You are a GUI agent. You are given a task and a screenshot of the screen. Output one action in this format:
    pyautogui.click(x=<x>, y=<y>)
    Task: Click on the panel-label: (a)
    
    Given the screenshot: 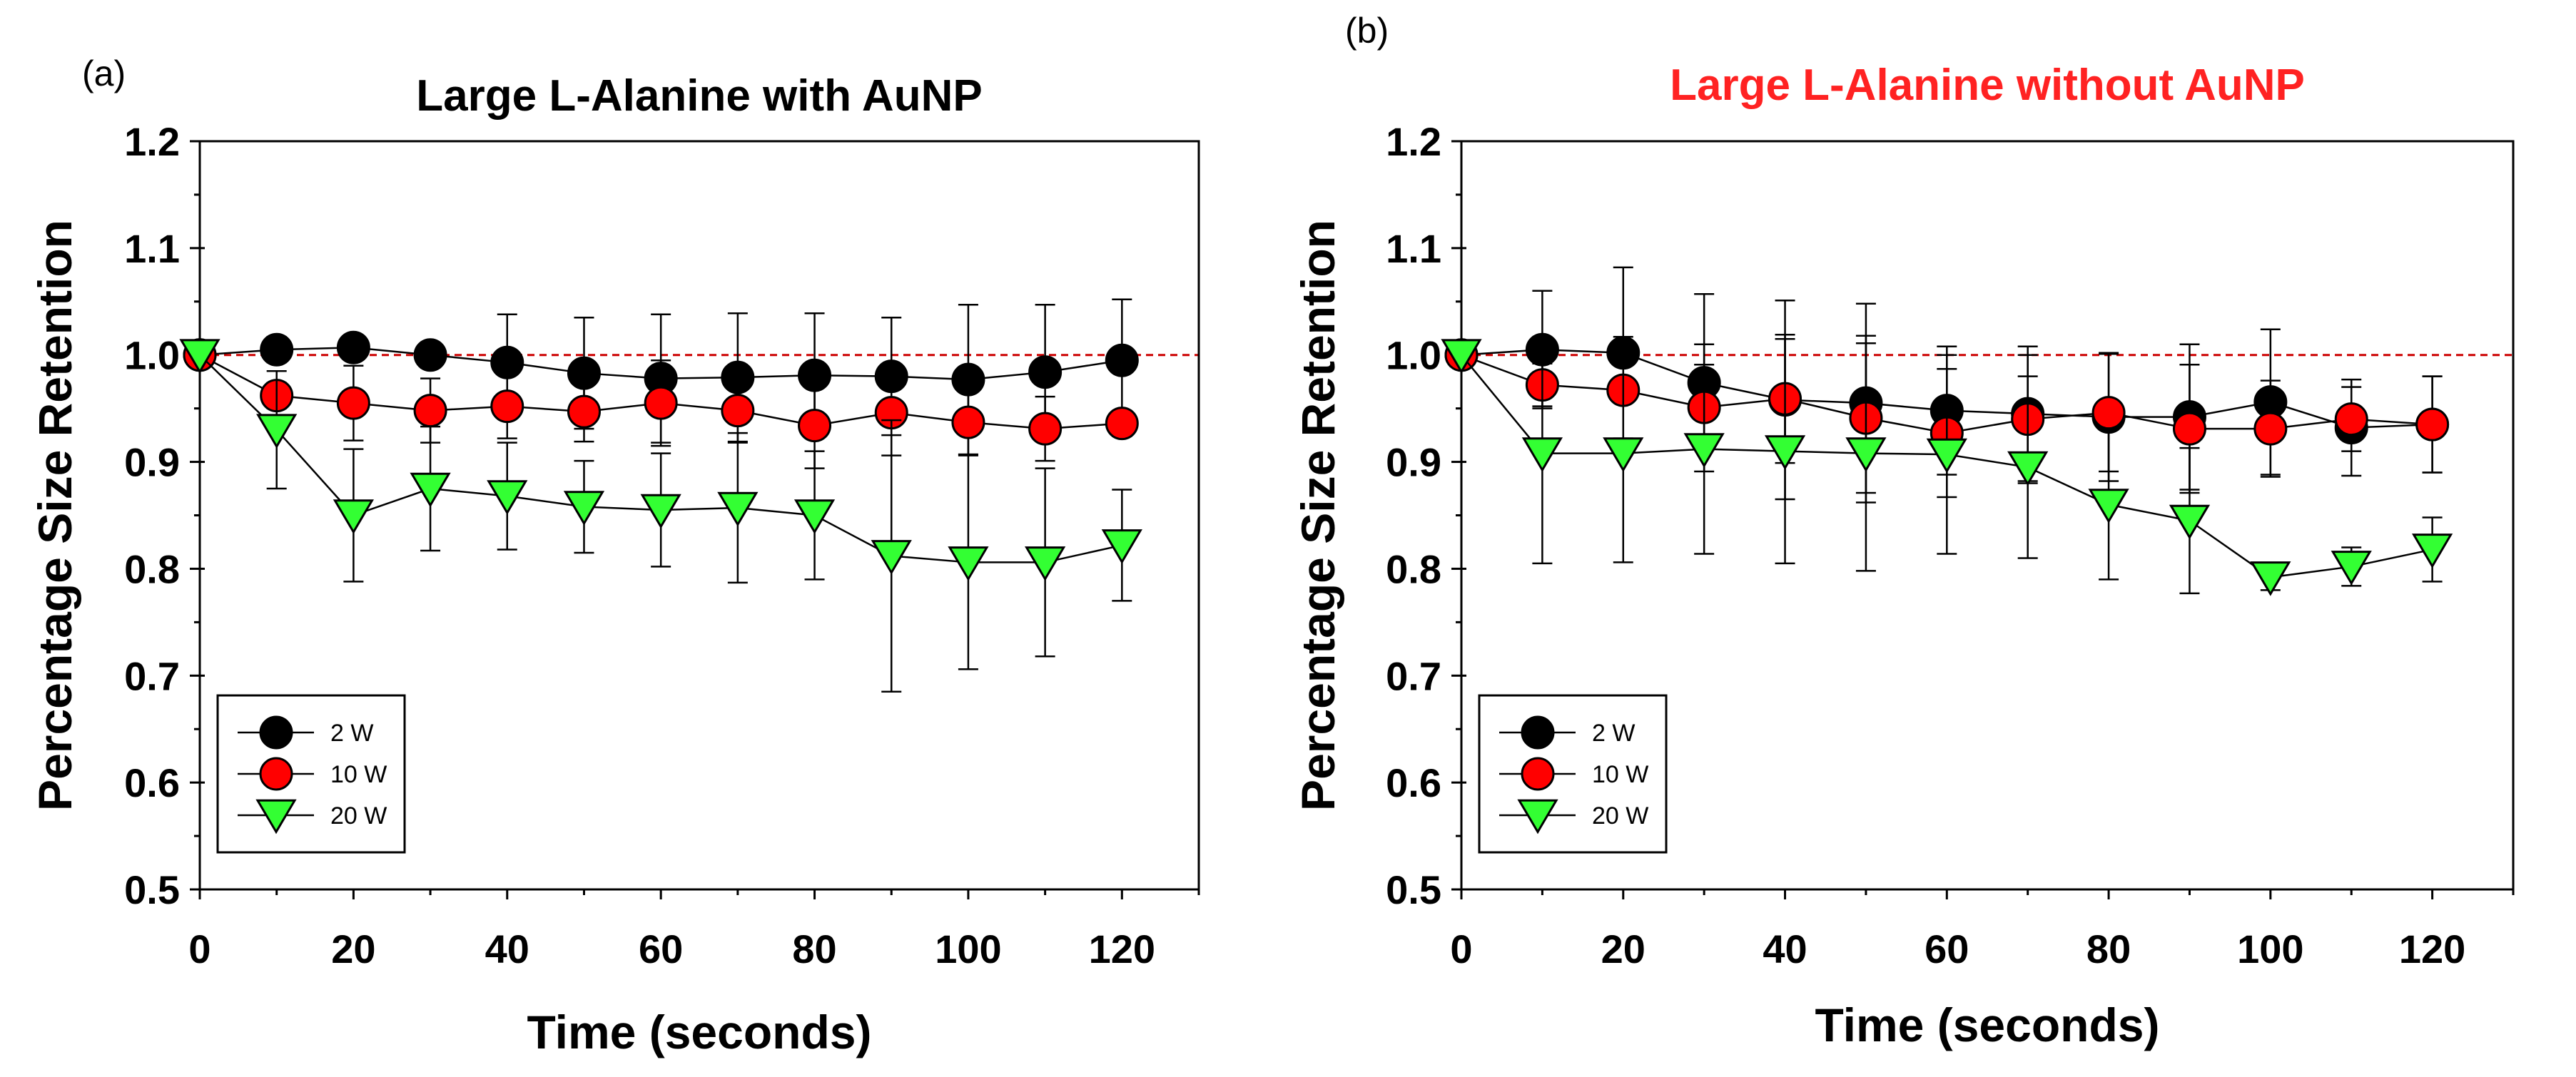 What is the action you would take?
    pyautogui.click(x=104, y=73)
    